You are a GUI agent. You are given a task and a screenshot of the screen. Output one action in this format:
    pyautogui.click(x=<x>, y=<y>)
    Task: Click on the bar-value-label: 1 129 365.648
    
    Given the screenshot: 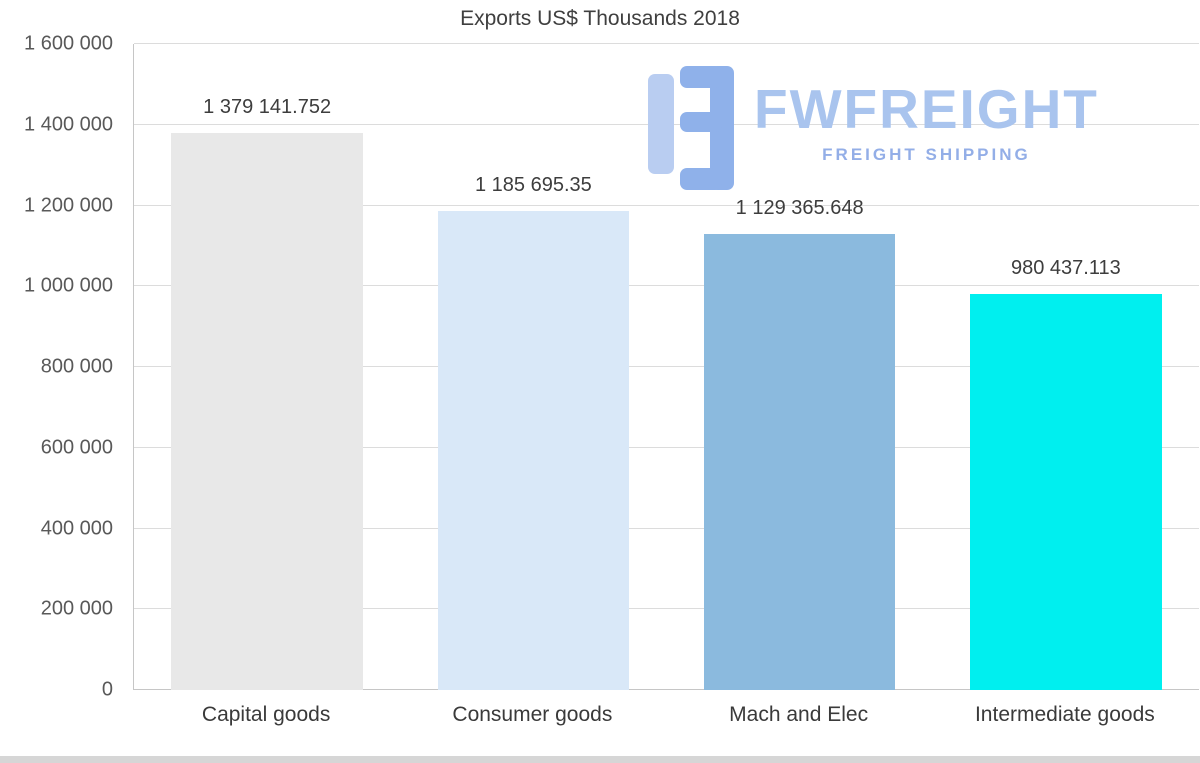 What is the action you would take?
    pyautogui.click(x=799, y=208)
    